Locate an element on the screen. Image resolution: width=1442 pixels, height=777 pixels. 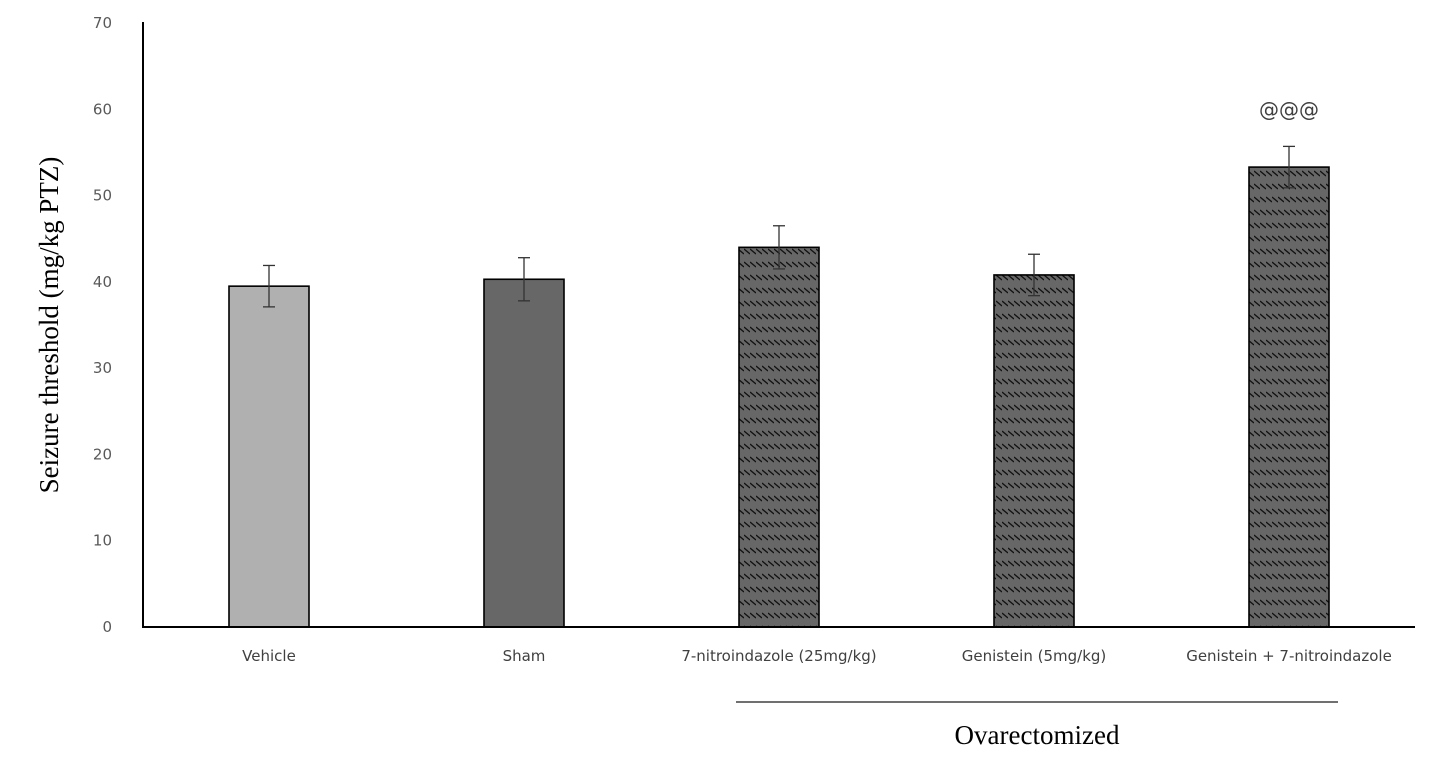
y-tick-label: 10 is located at coordinates (102, 541).